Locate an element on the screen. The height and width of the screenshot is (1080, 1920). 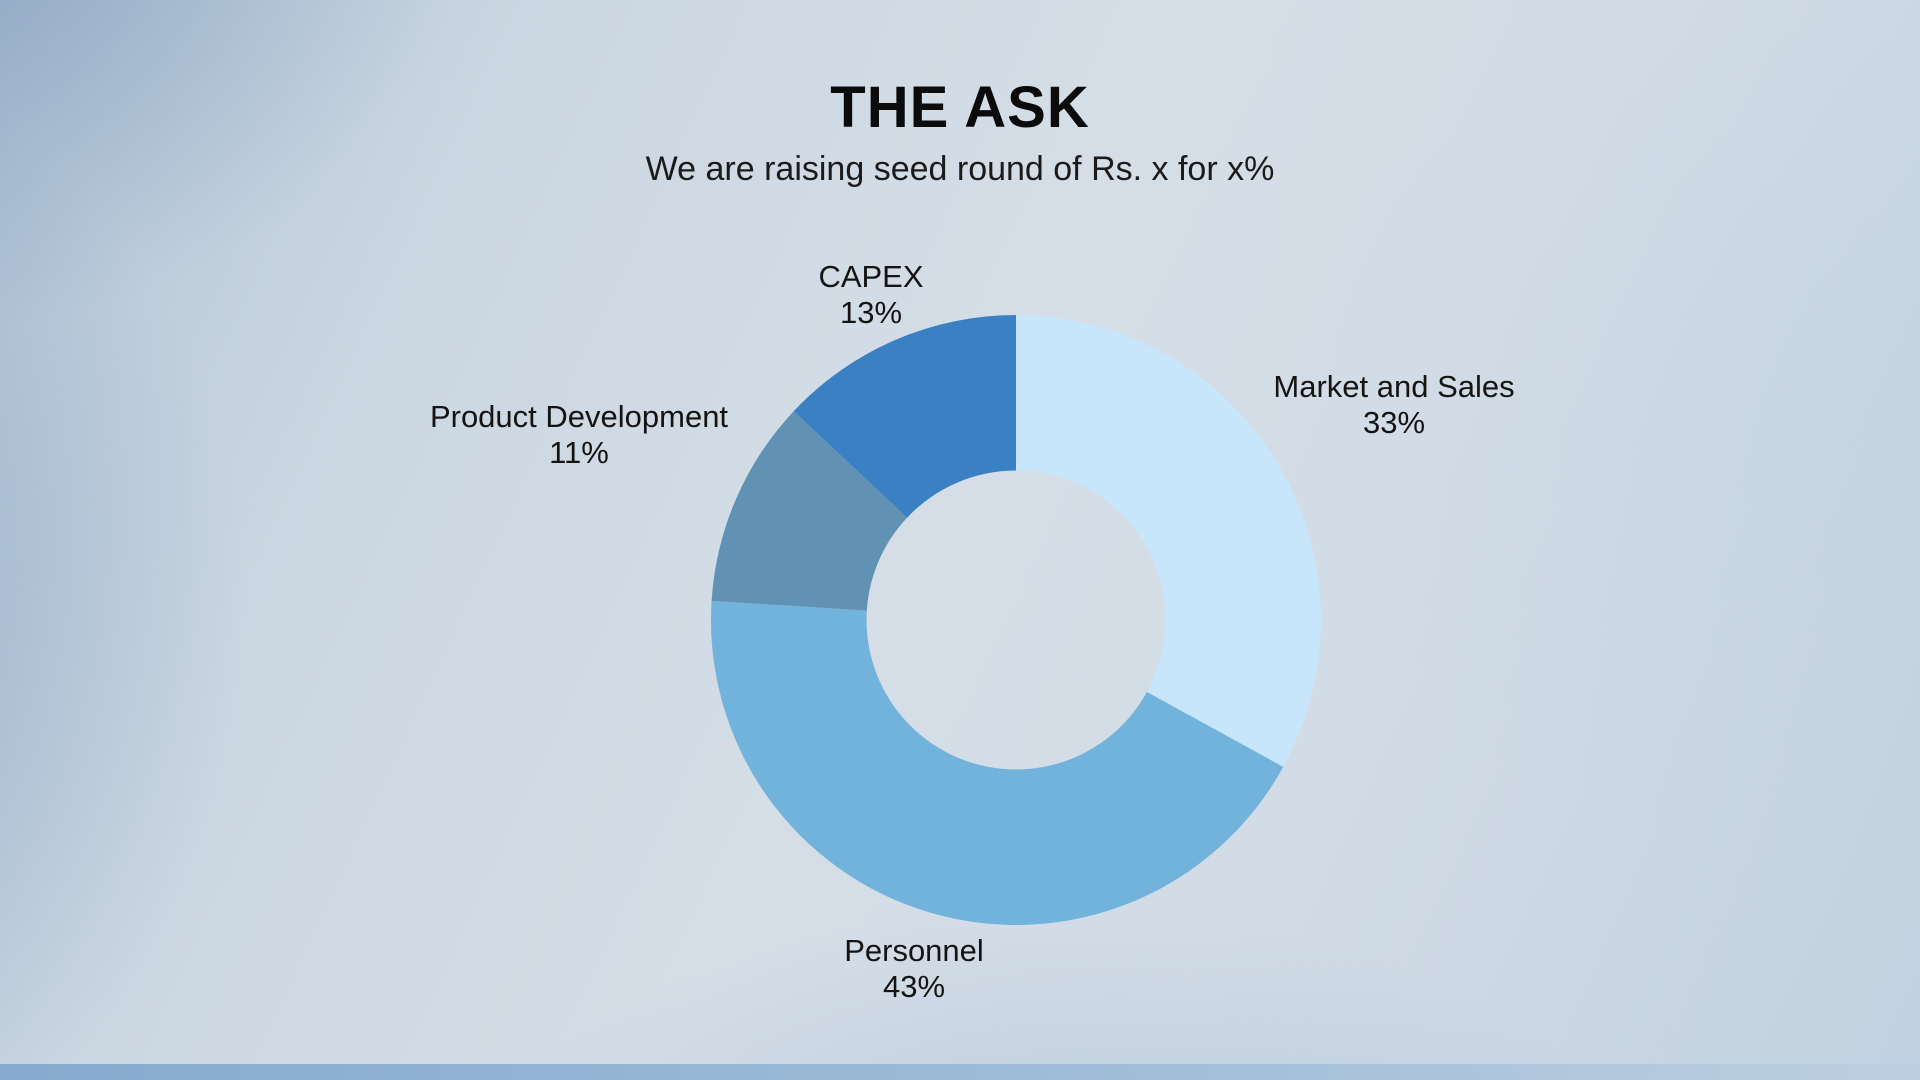
donut-segment-capex is located at coordinates (904, 416).